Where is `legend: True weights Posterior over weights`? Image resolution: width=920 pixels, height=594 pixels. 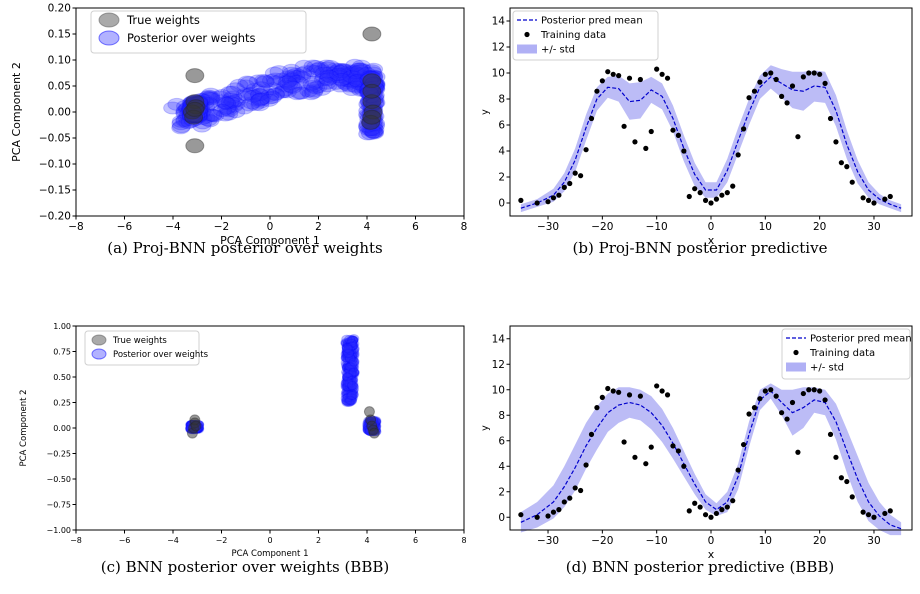 legend: True weights Posterior over weights is located at coordinates (198, 32).